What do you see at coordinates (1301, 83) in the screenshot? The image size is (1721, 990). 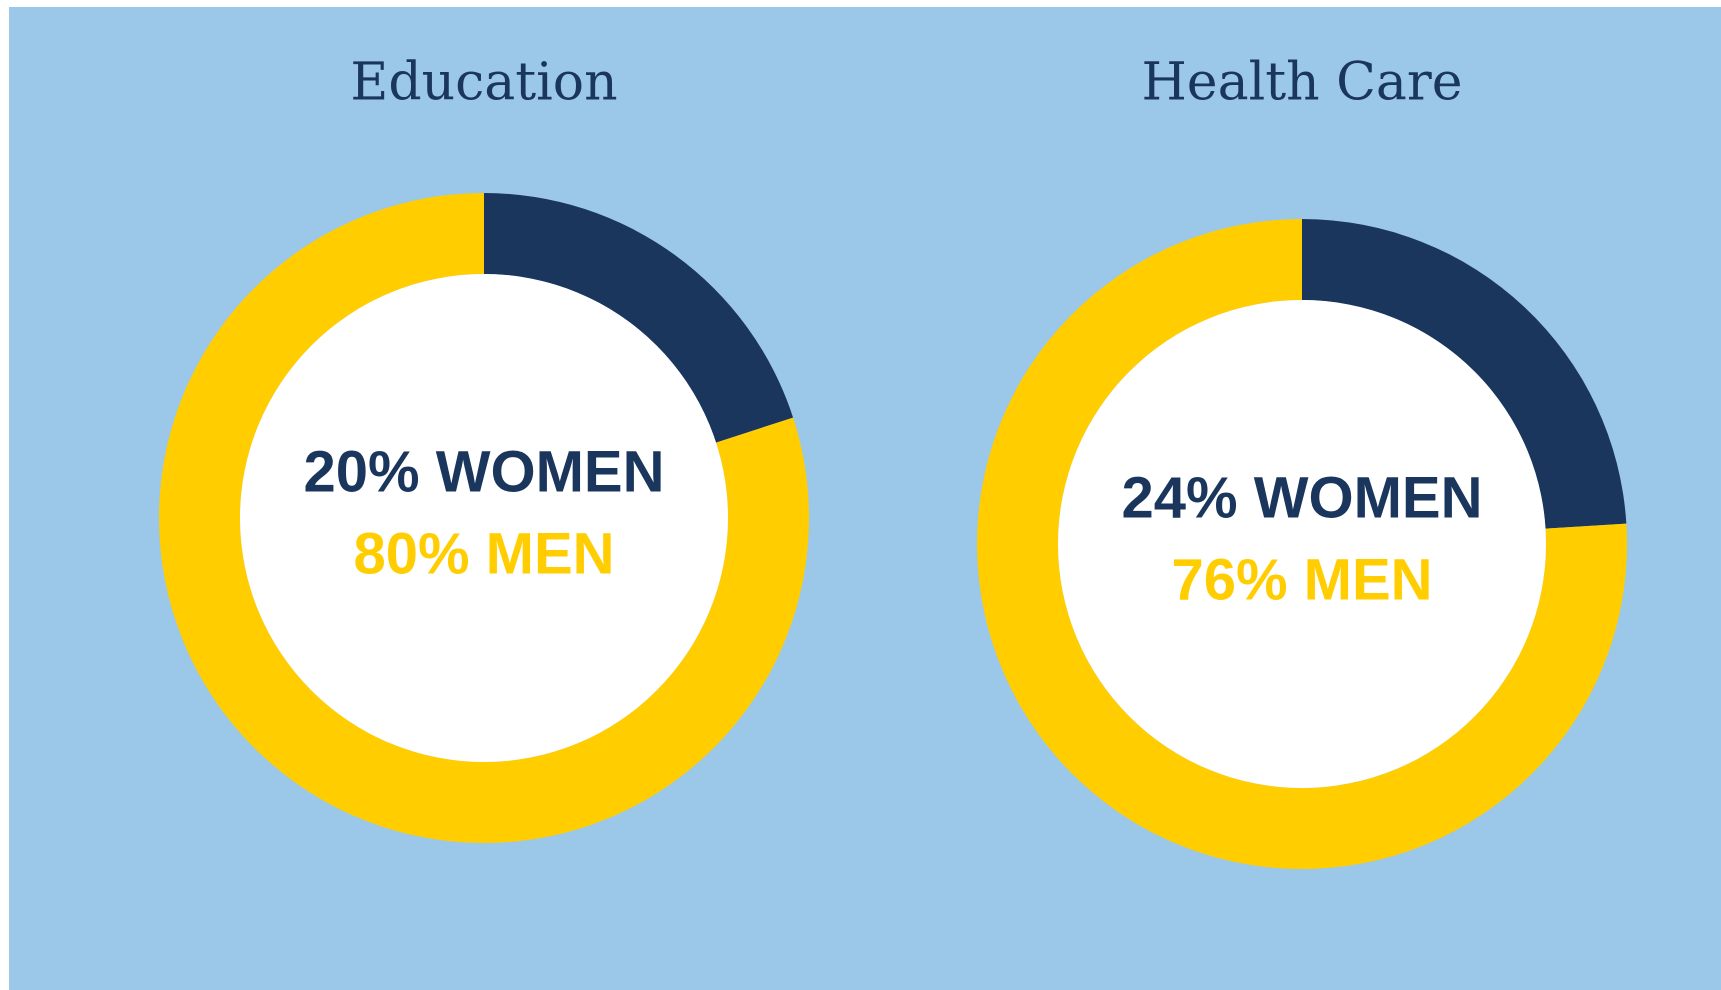 I see `chart-title: Health Care` at bounding box center [1301, 83].